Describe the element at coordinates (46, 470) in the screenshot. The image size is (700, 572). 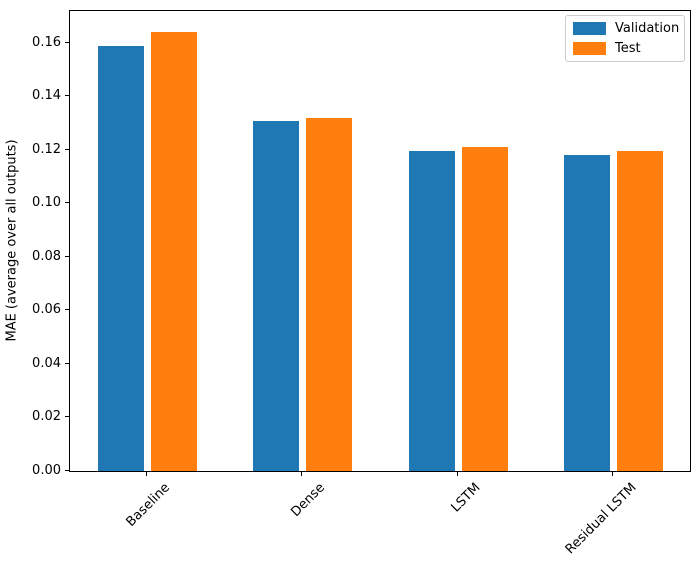
I see `y-tick-label: 0.00` at that location.